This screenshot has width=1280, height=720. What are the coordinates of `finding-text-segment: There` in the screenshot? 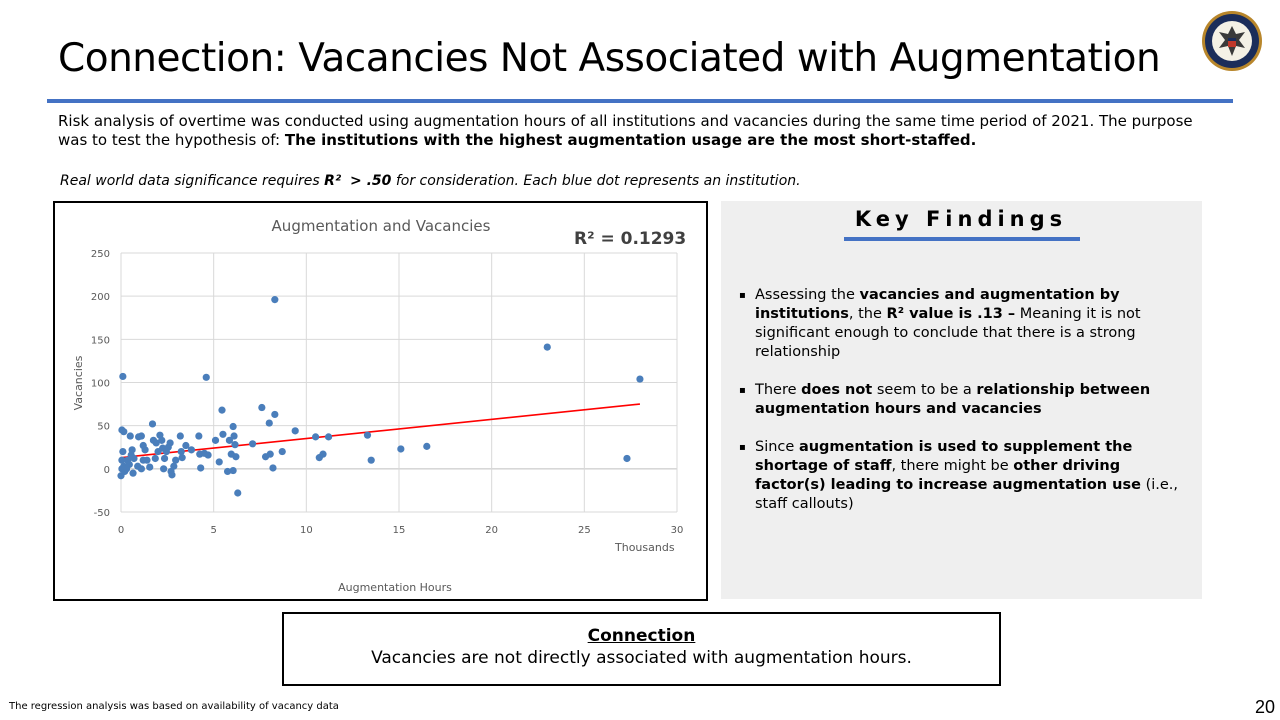 It's located at (778, 390).